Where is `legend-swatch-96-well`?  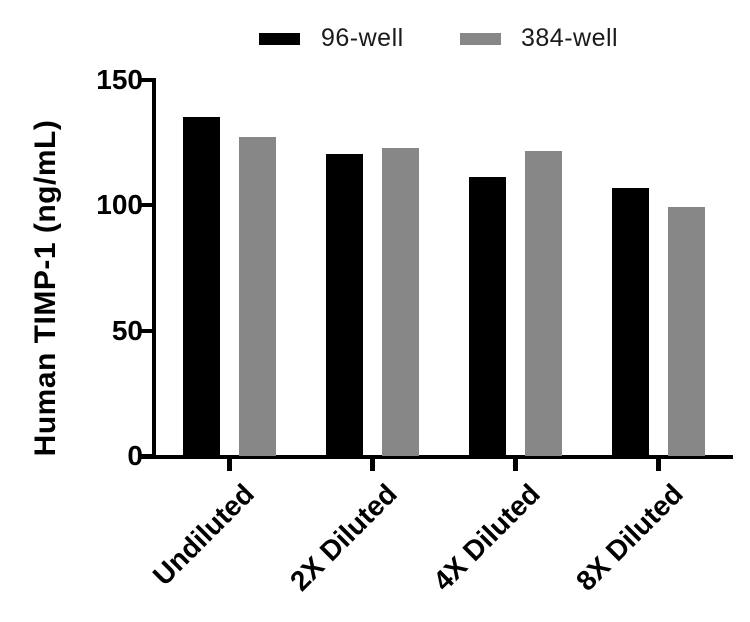 legend-swatch-96-well is located at coordinates (279, 39).